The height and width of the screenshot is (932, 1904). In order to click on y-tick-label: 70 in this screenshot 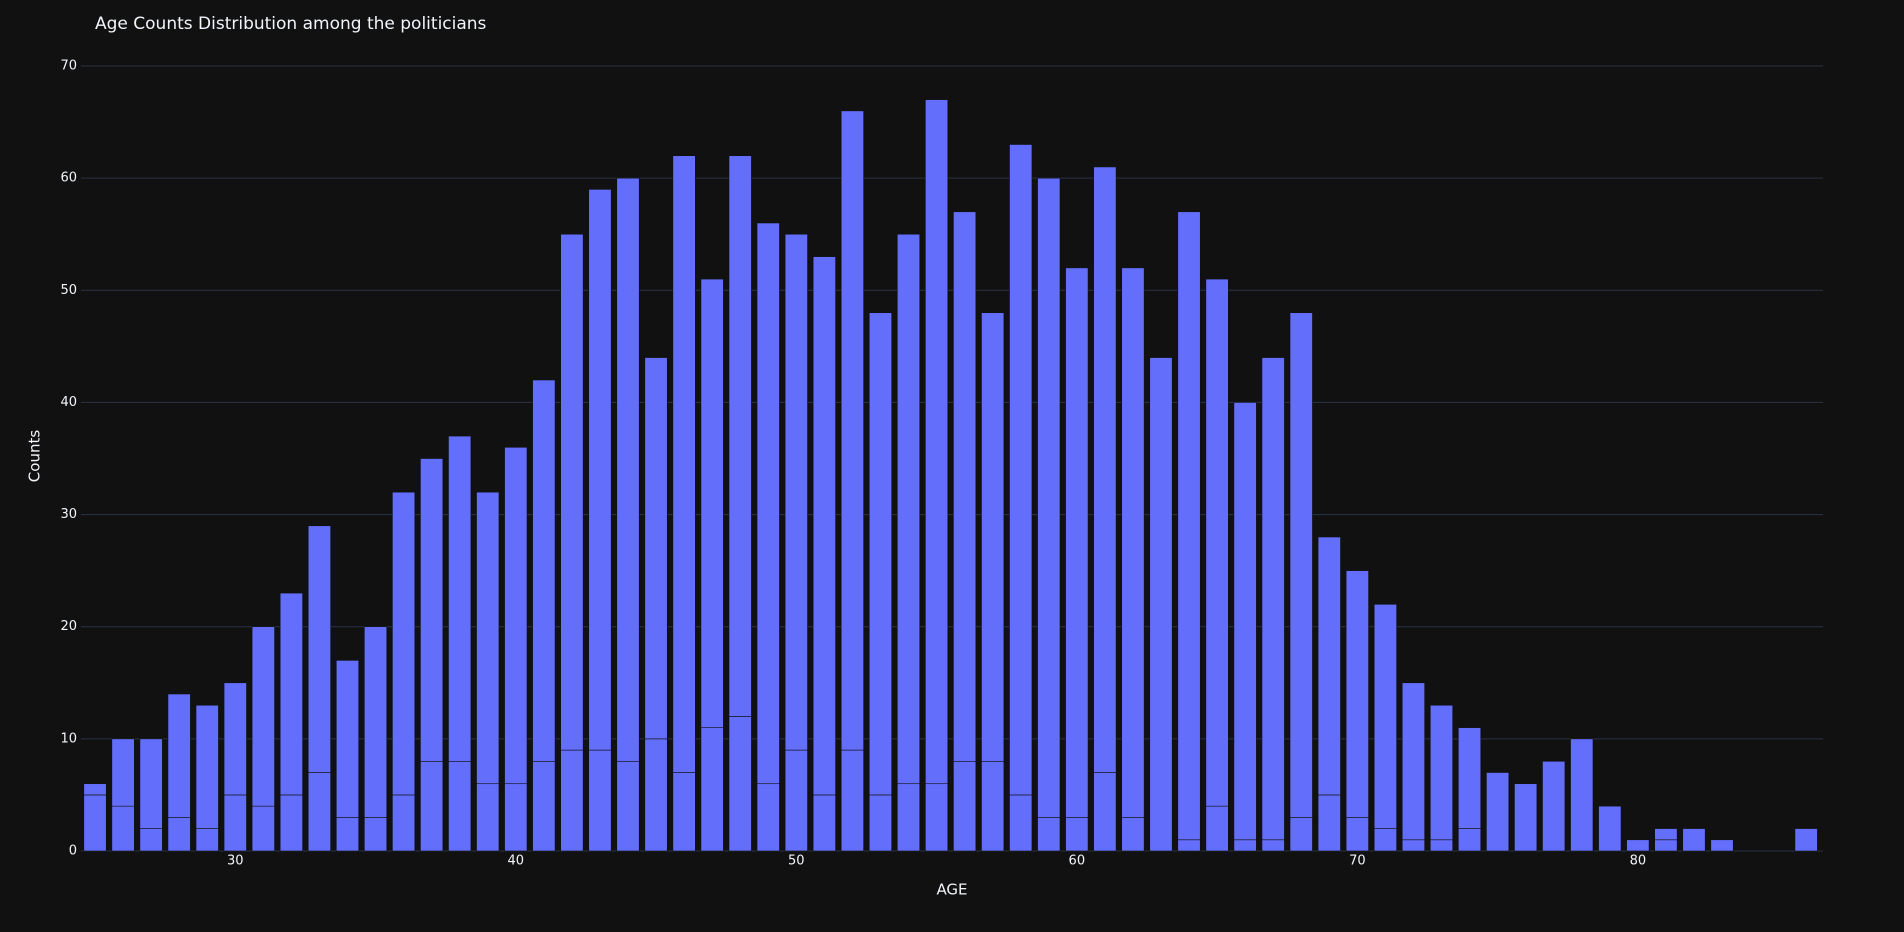, I will do `click(68, 66)`.